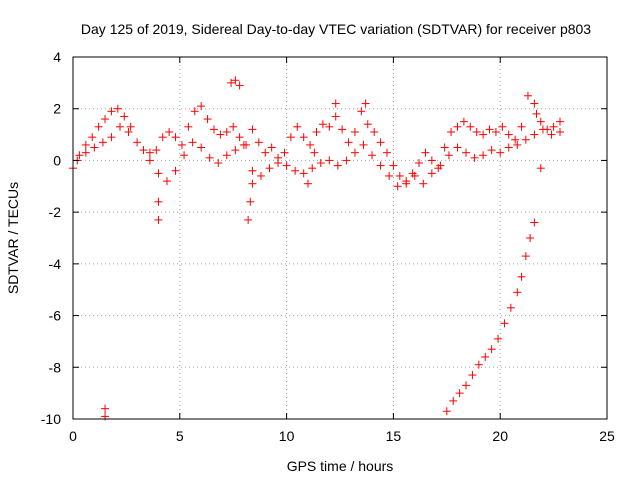  What do you see at coordinates (13, 238) in the screenshot?
I see `y-axis-label: SDTVAR / TECUs` at bounding box center [13, 238].